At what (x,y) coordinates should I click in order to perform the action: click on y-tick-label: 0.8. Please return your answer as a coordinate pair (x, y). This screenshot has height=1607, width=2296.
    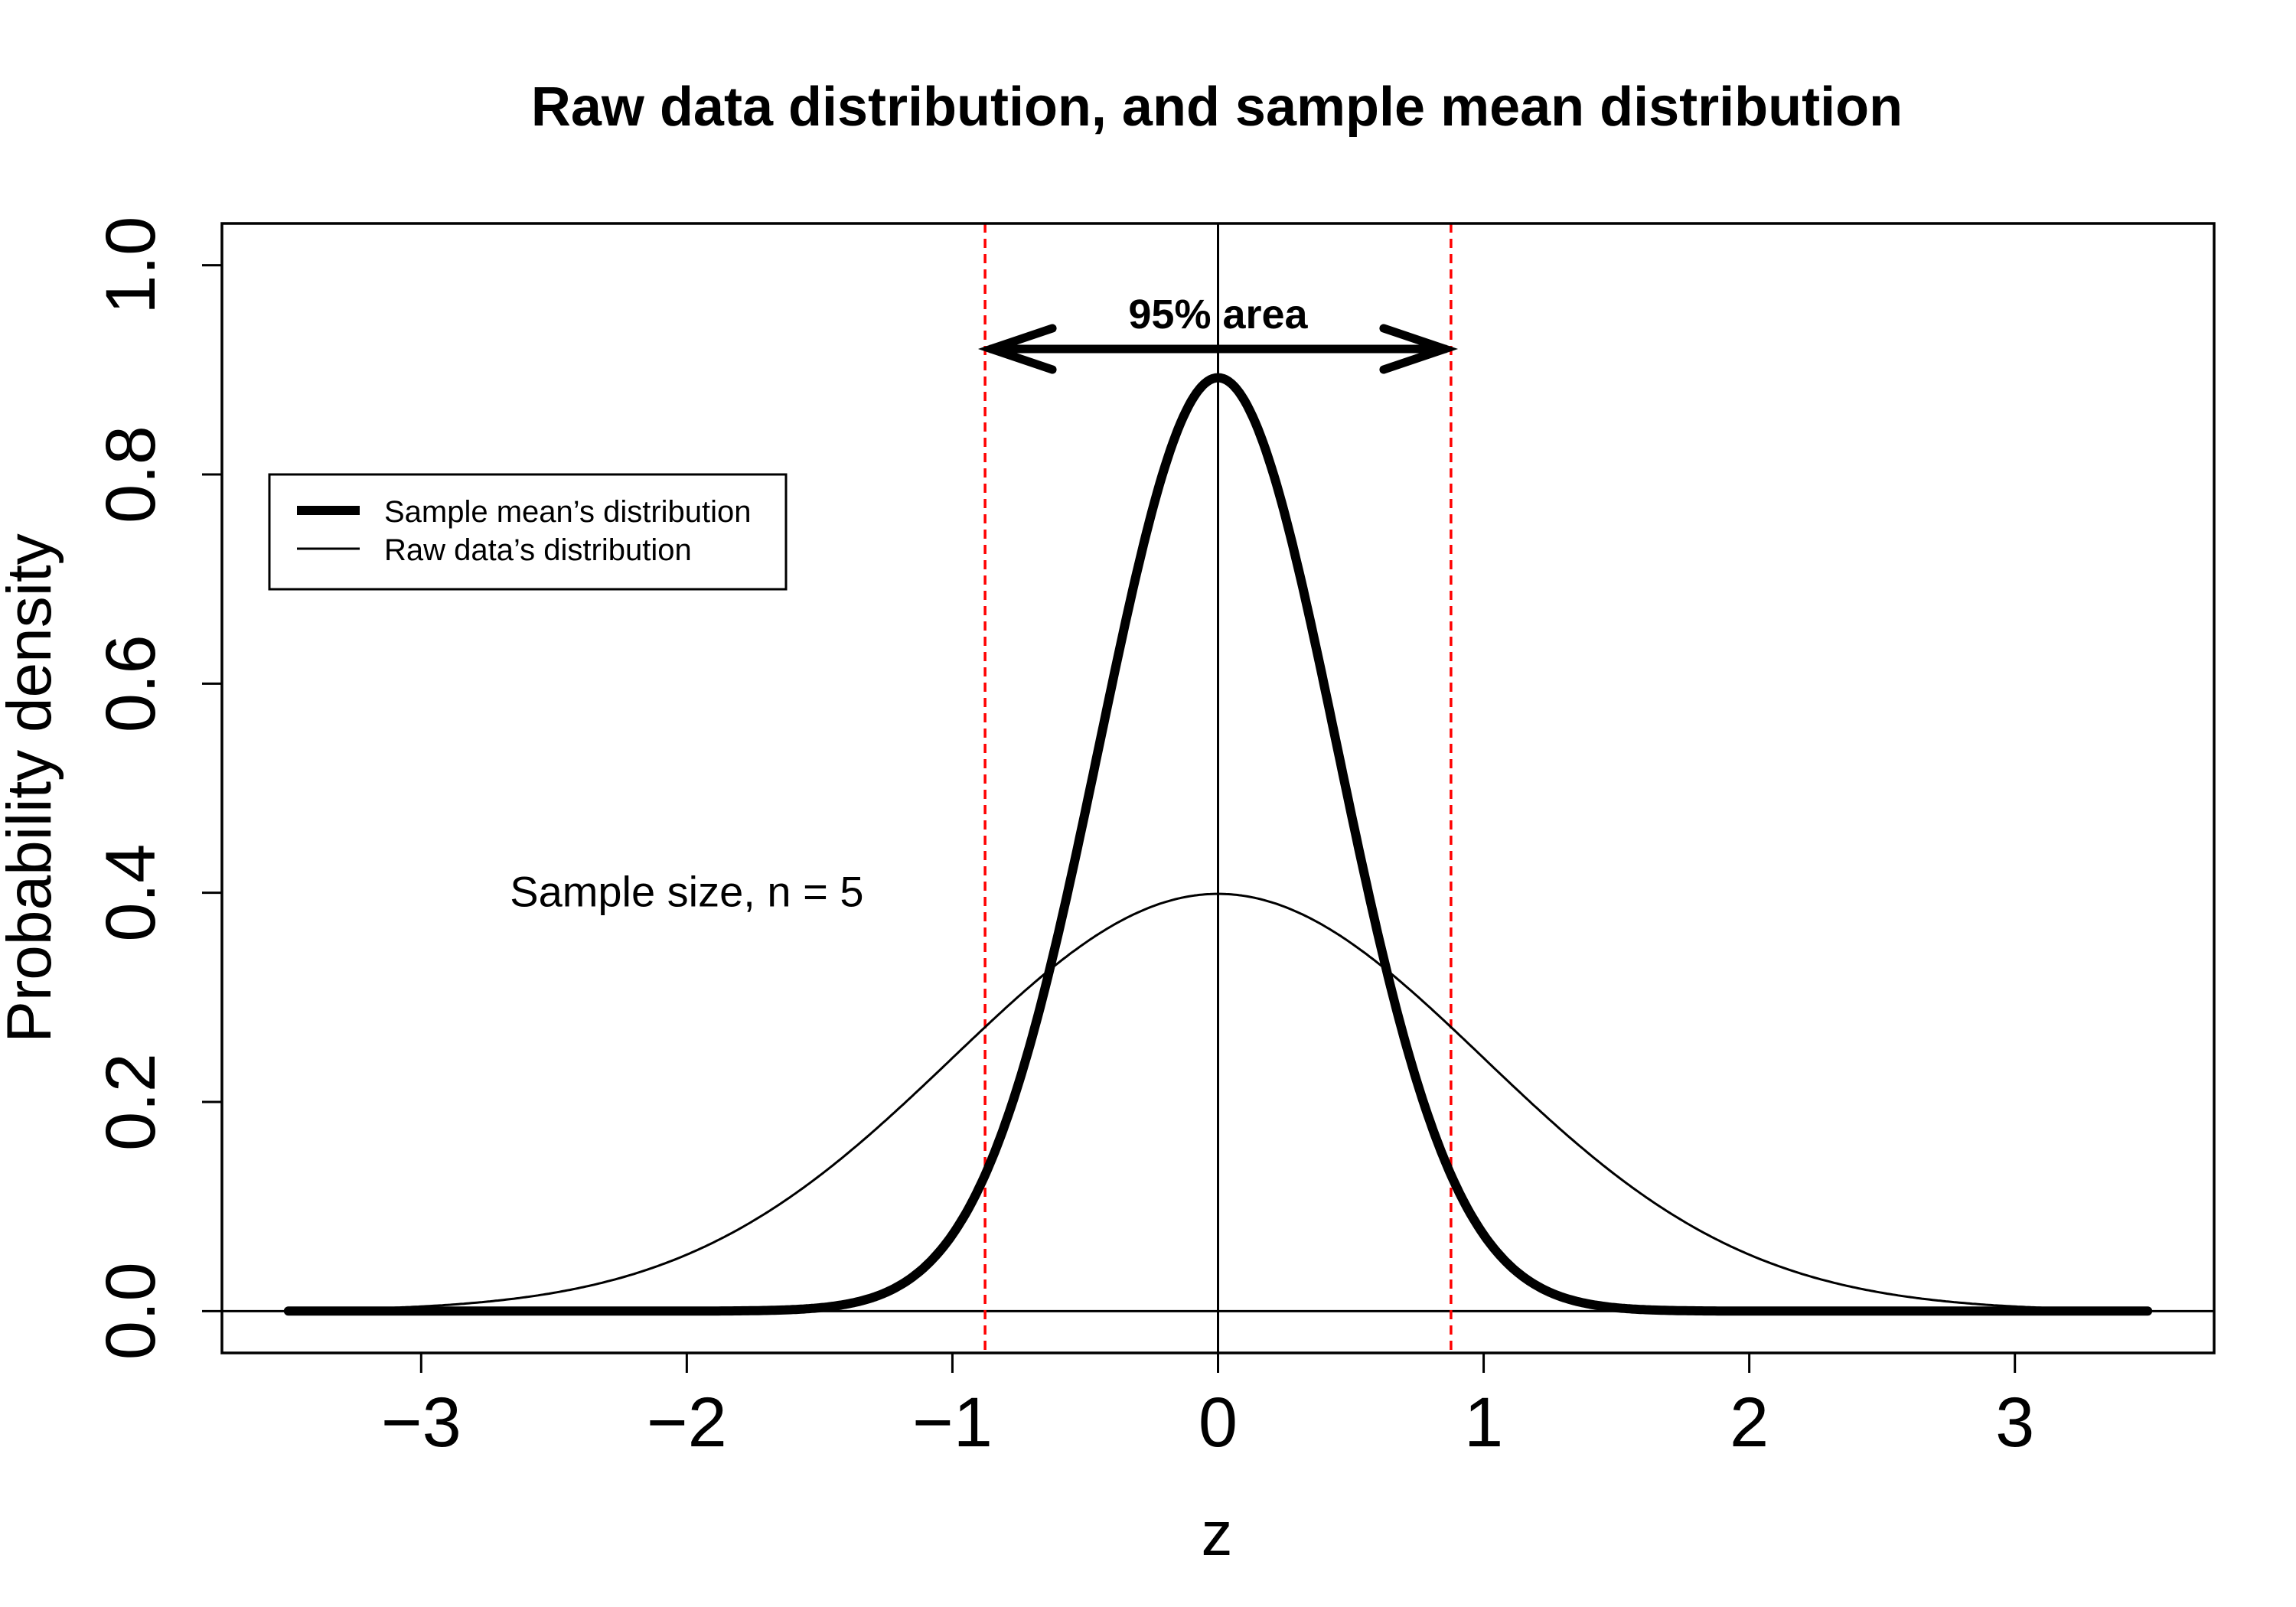
    Looking at the image, I should click on (131, 474).